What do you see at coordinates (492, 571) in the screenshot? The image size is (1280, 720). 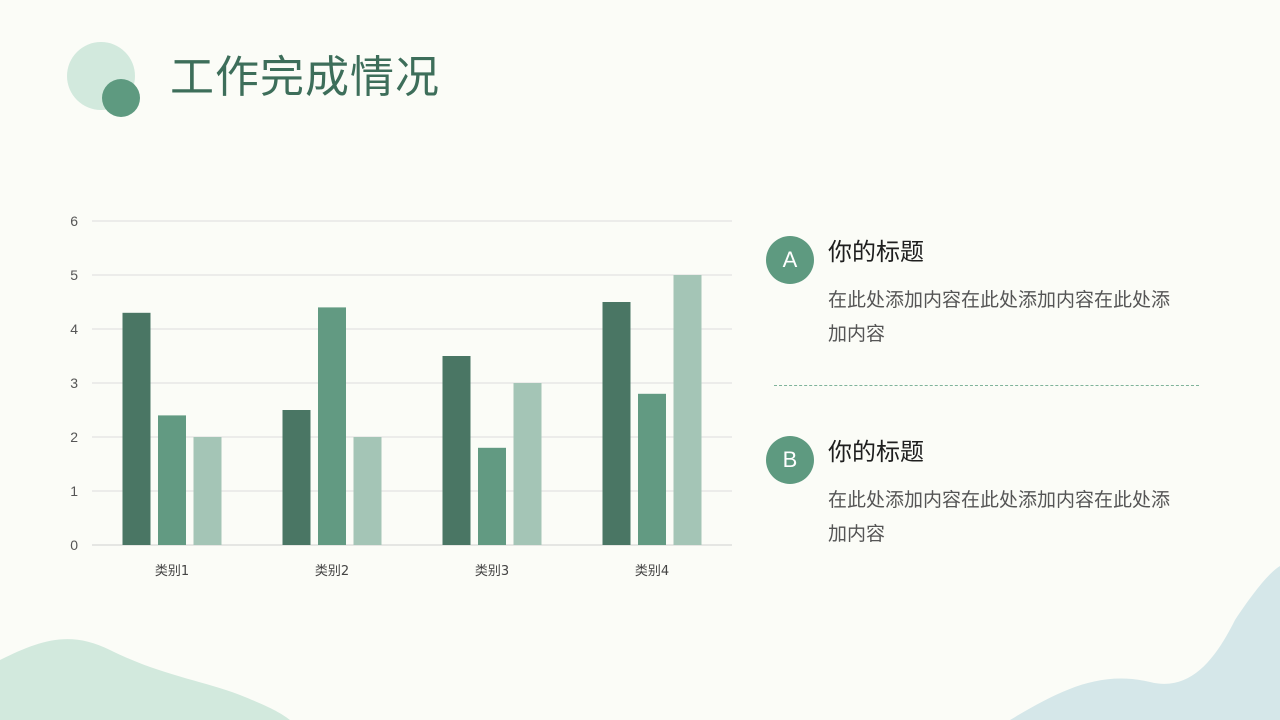 I see `x-category-label: 类别3` at bounding box center [492, 571].